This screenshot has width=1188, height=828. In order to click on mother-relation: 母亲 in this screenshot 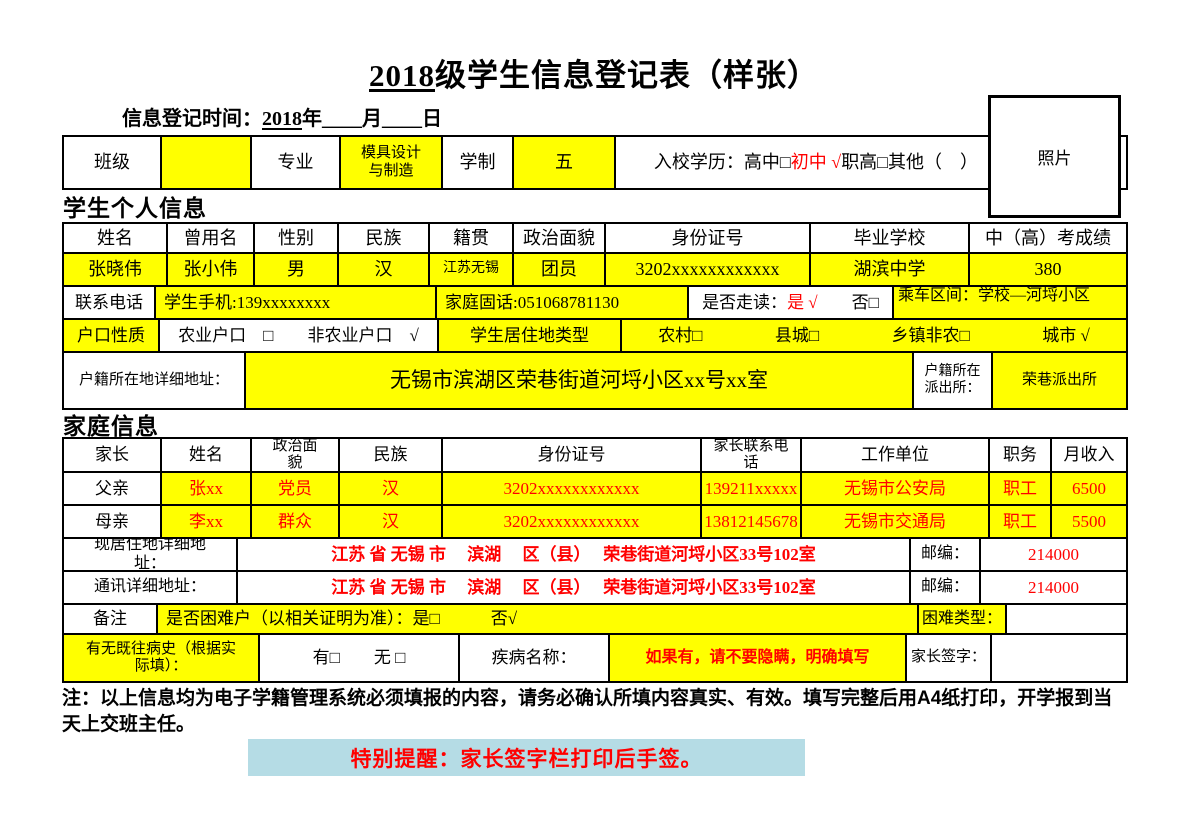, I will do `click(113, 522)`.